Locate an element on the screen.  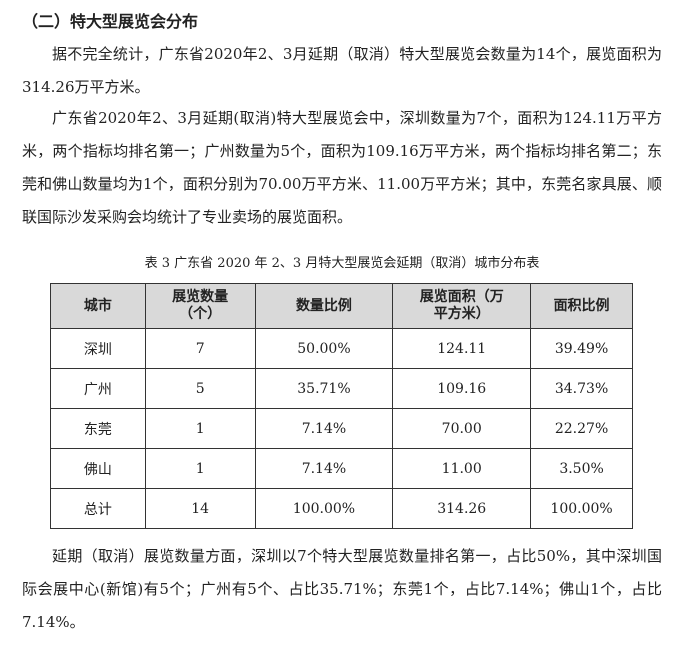
cell-area-ratio: 39.49% is located at coordinates (581, 348).